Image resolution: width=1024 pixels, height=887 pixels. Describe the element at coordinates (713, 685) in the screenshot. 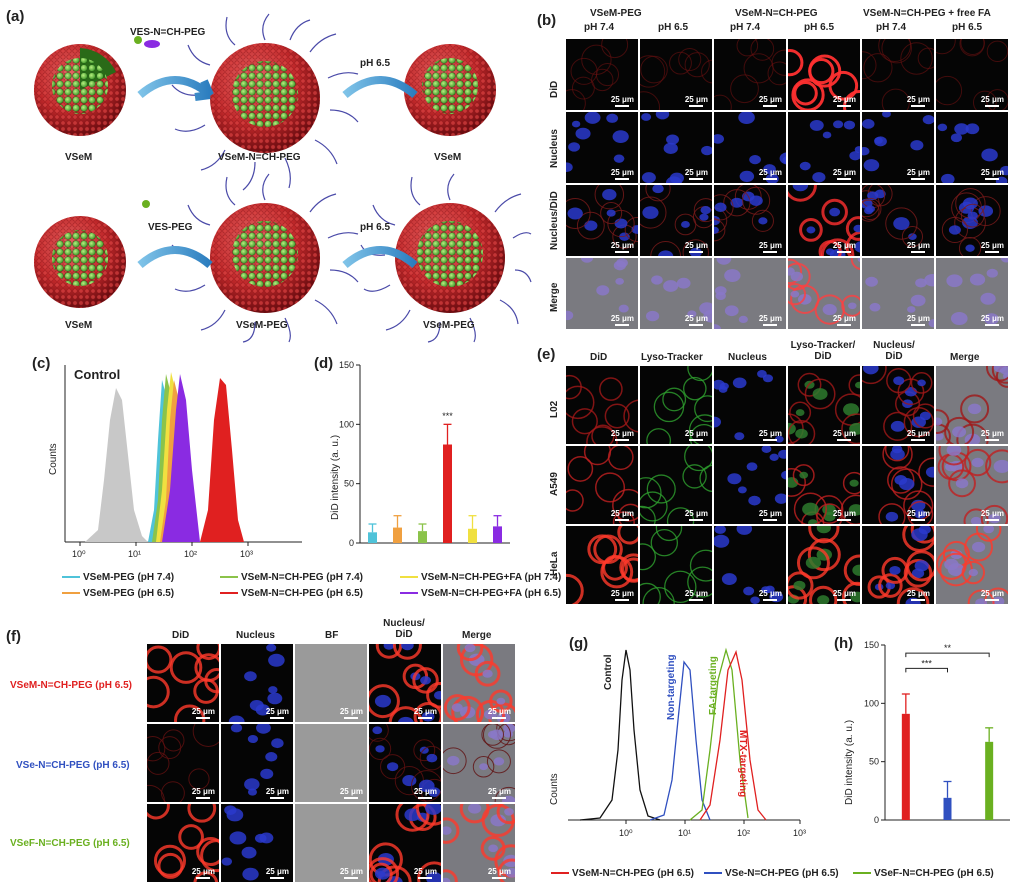

I see `g-label-fa: FA-targeting` at that location.